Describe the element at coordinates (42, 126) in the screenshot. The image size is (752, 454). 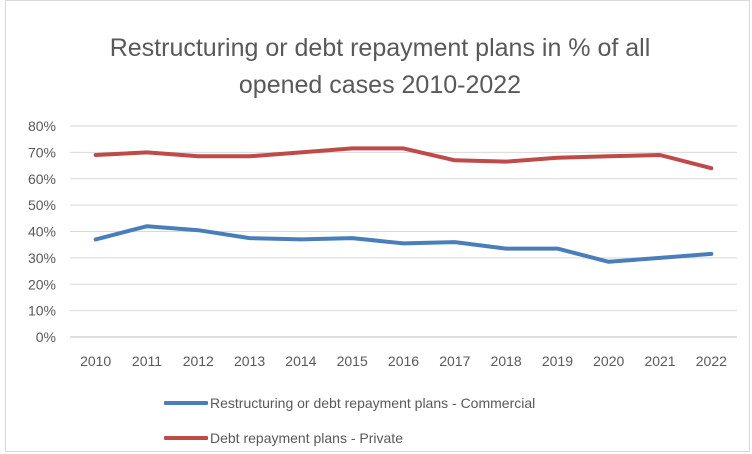
I see `y-tick-label: 80%` at that location.